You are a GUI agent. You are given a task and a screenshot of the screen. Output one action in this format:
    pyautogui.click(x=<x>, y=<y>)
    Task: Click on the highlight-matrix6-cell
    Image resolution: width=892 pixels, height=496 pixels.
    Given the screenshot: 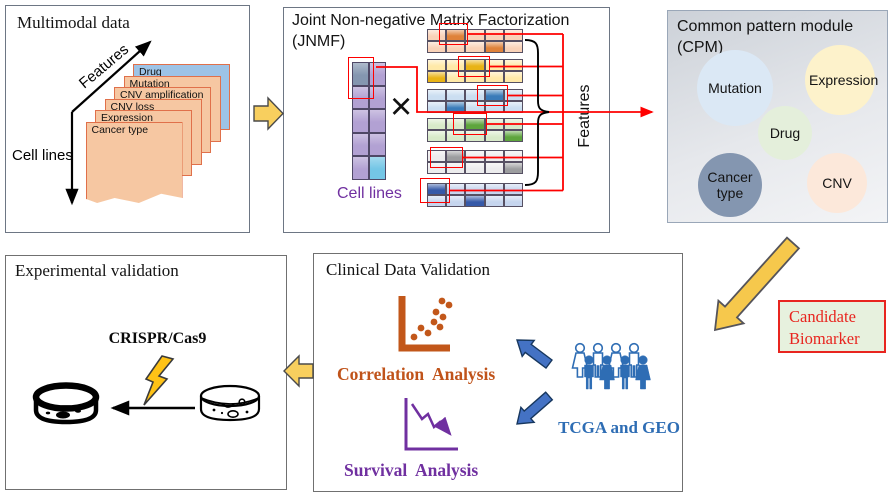 What is the action you would take?
    pyautogui.click(x=435, y=190)
    